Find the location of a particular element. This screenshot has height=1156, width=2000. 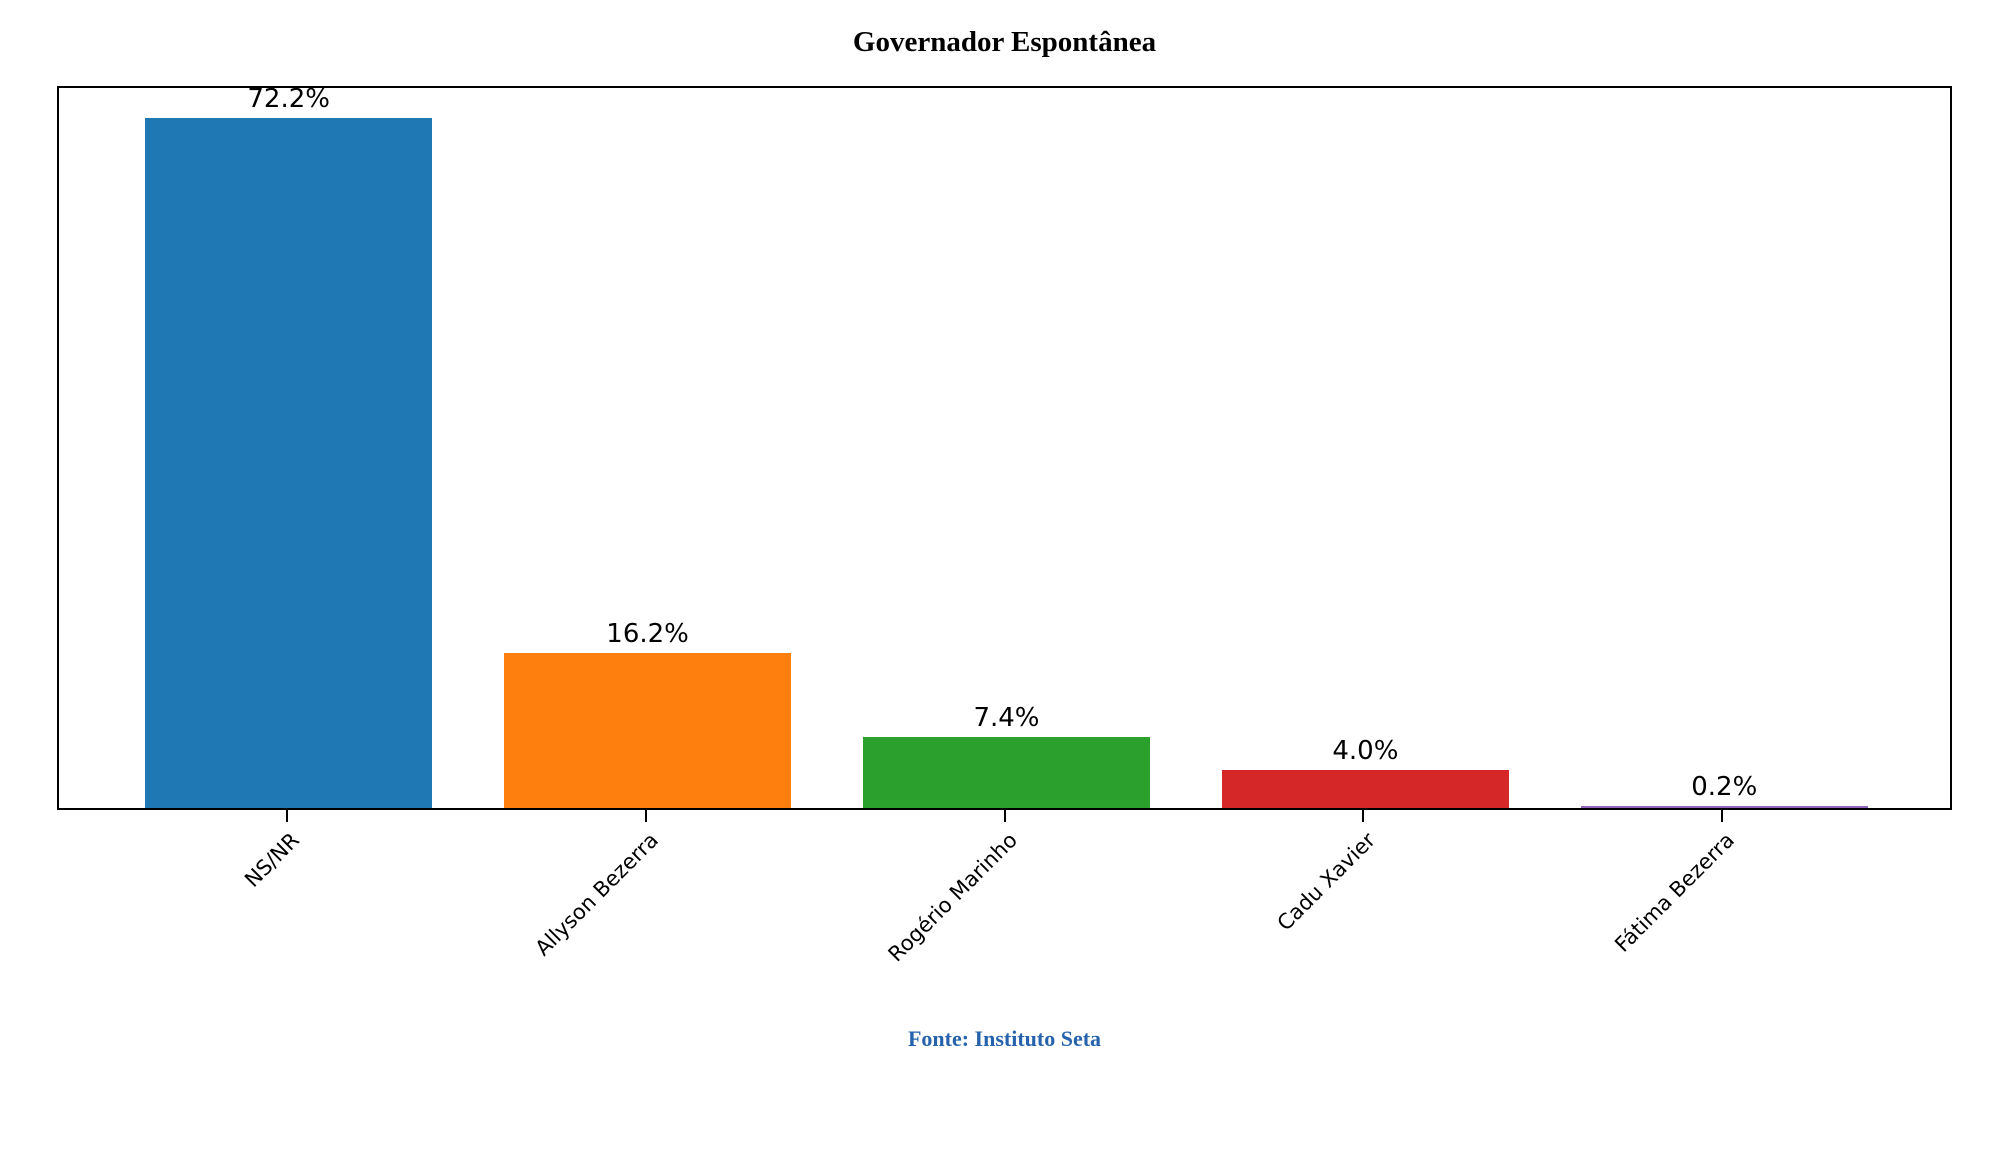

bar-value-label-0: 72.2% is located at coordinates (288, 99).